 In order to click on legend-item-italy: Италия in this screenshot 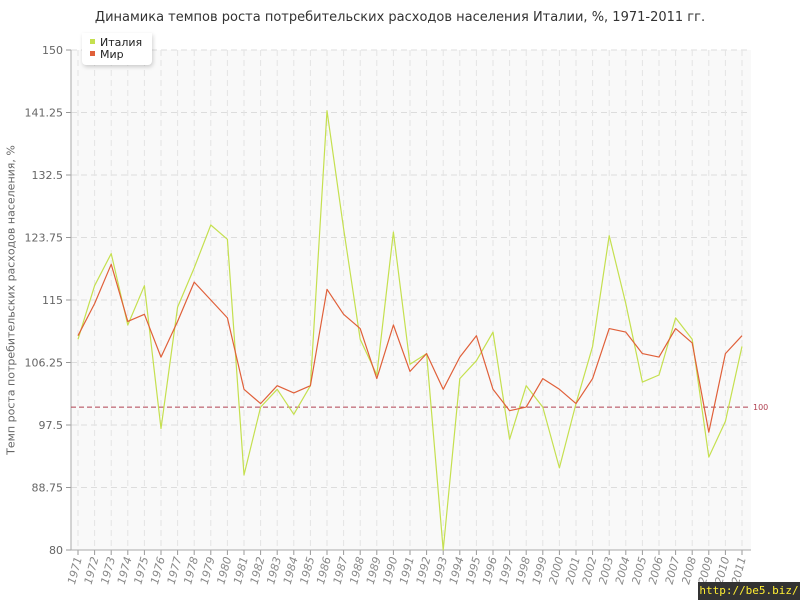, I will do `click(116, 43)`.